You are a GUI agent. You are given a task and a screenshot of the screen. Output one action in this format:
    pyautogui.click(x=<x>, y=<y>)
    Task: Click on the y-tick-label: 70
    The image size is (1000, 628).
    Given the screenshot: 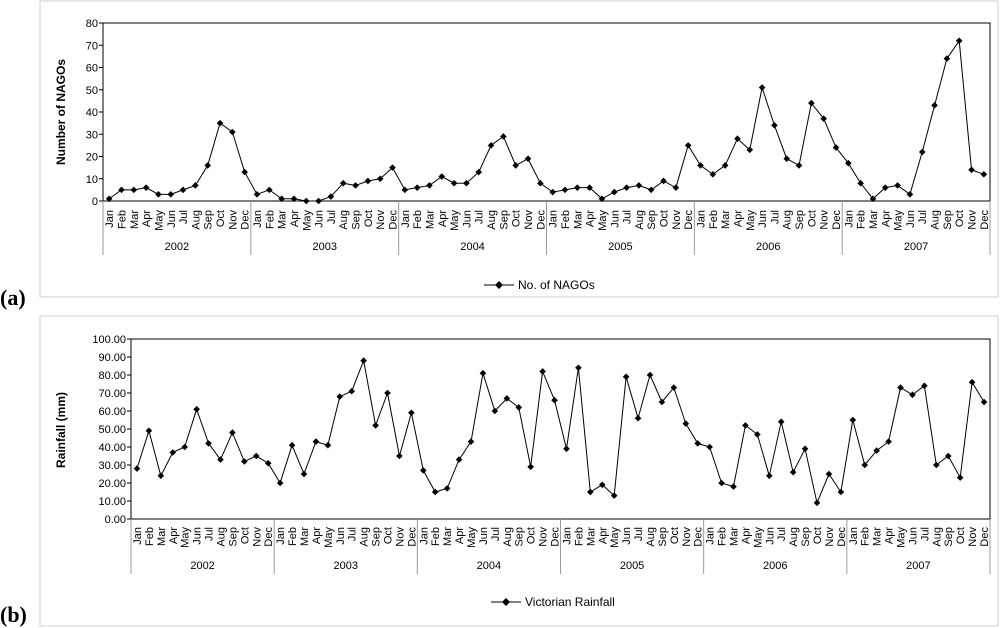 What is the action you would take?
    pyautogui.click(x=92, y=46)
    